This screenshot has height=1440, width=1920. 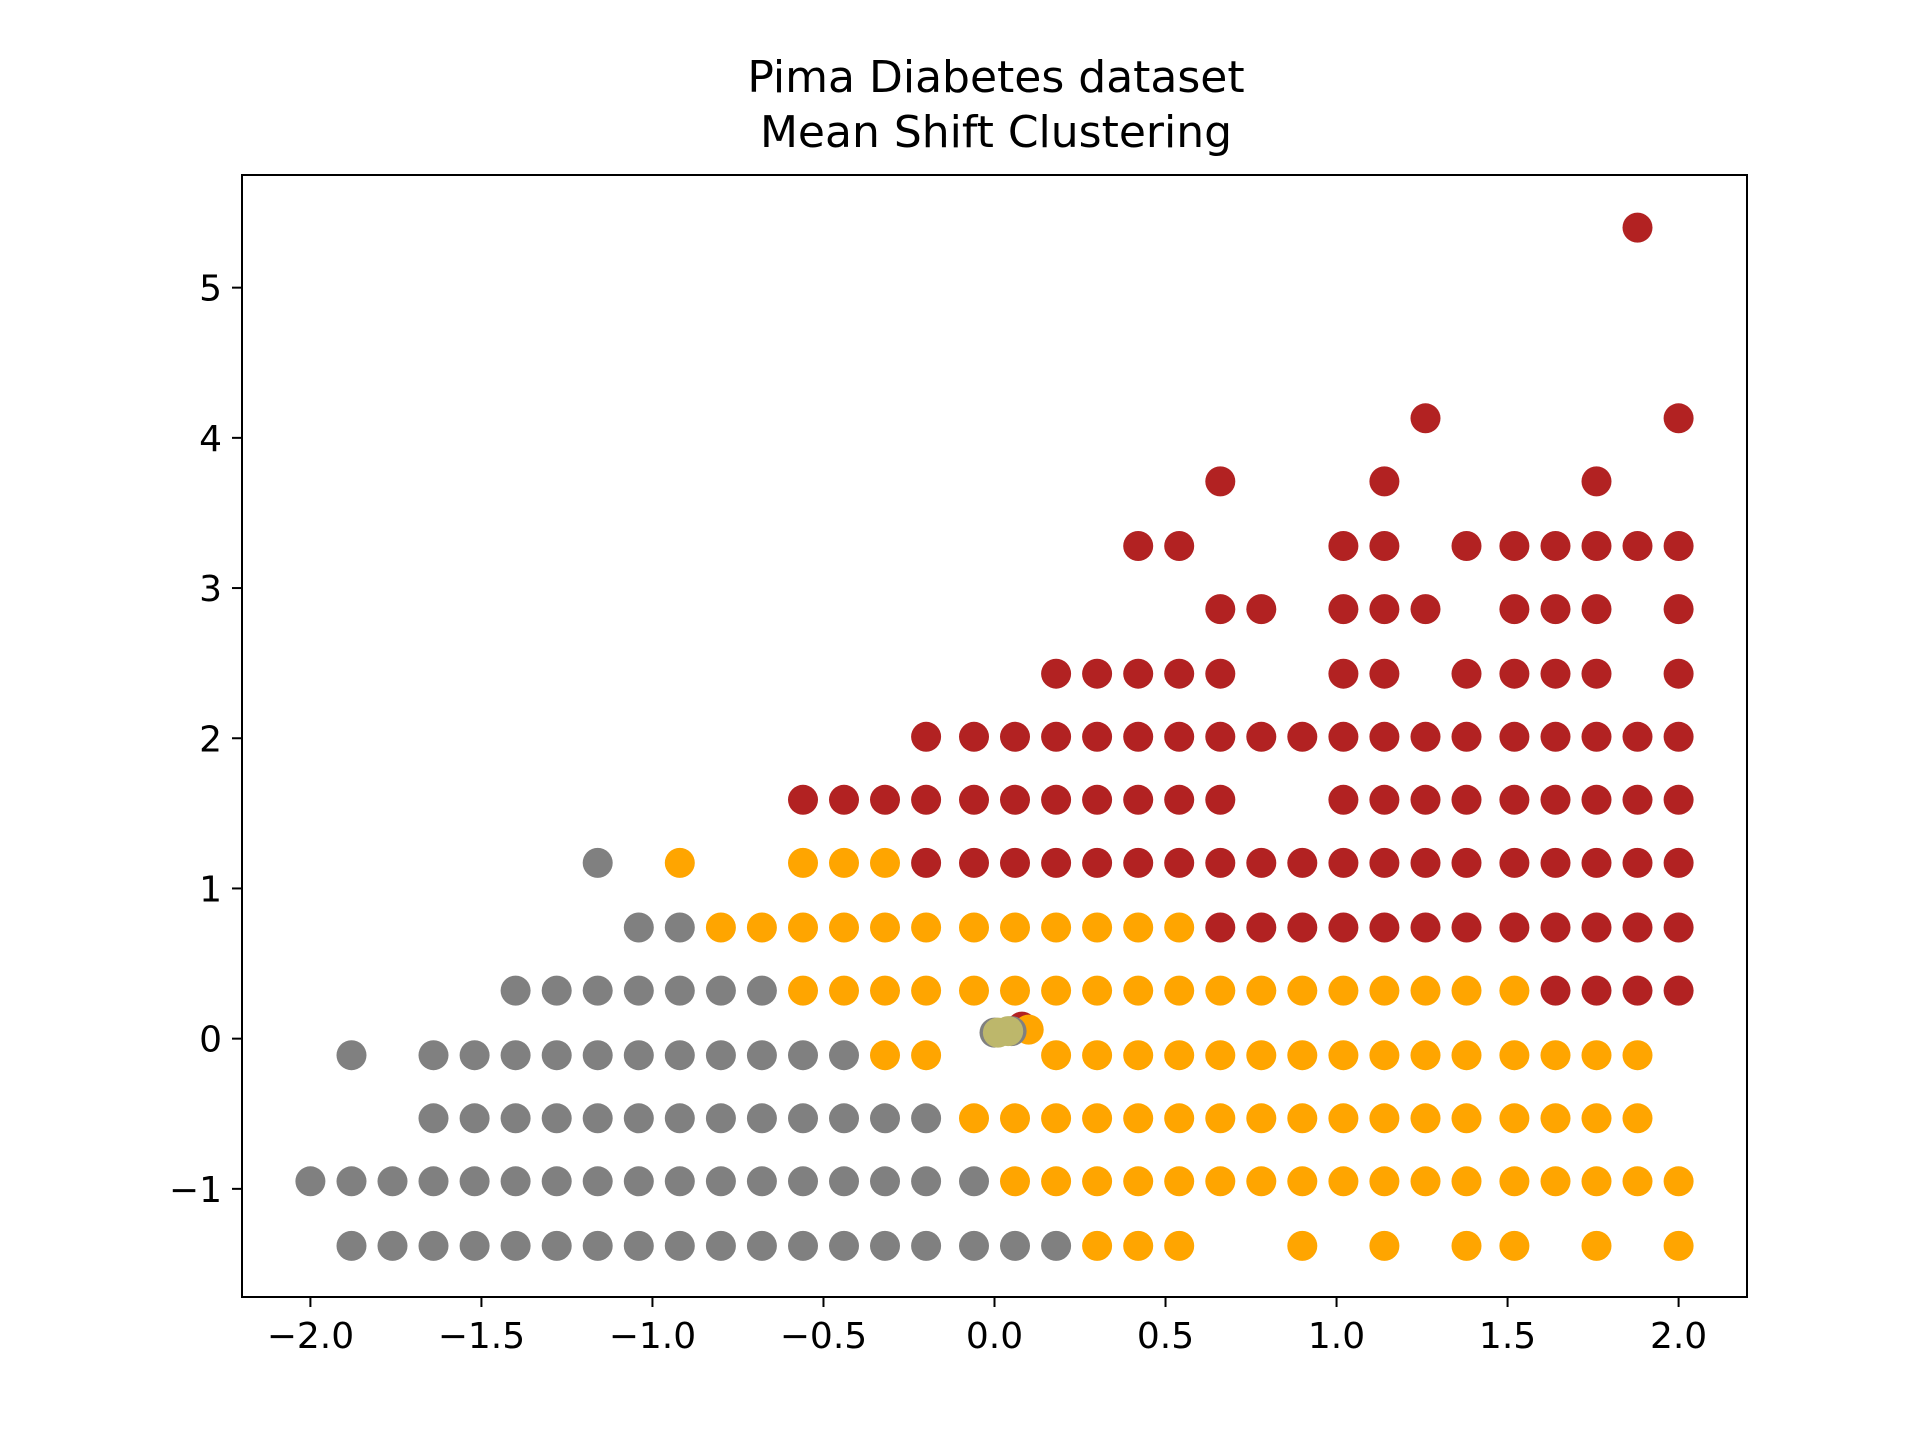 What do you see at coordinates (994, 1336) in the screenshot?
I see `x-tick-label: 0.0` at bounding box center [994, 1336].